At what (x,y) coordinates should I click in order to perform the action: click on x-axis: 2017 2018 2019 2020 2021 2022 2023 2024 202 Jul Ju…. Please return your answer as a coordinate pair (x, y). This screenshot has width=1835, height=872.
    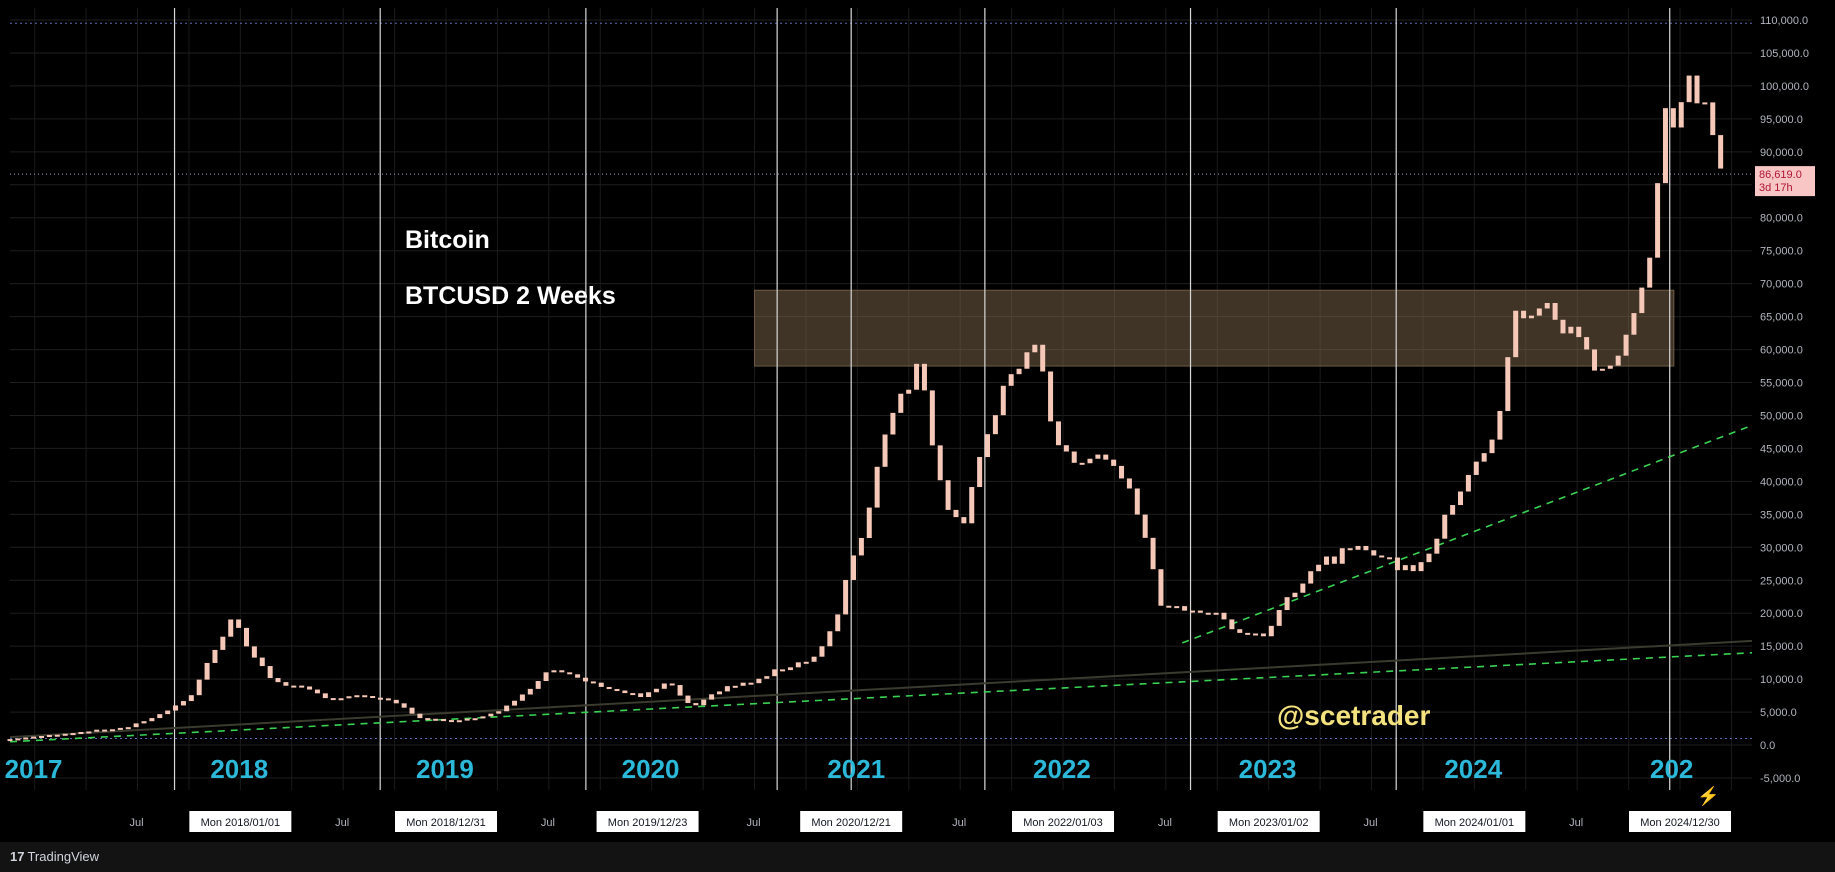
    Looking at the image, I should click on (868, 793).